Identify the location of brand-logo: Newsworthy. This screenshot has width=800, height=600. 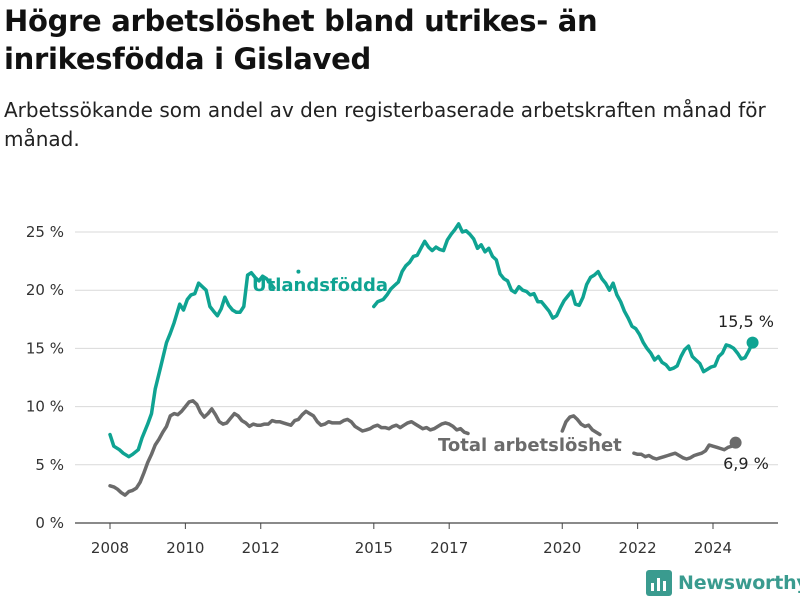
(723, 583).